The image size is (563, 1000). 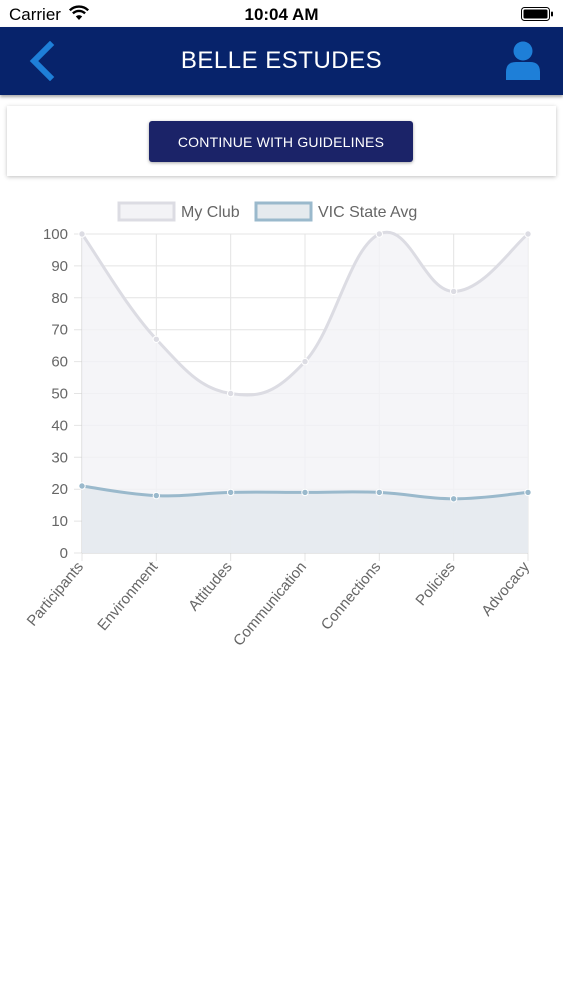 I want to click on legend-label: VIC State Avg, so click(x=367, y=212).